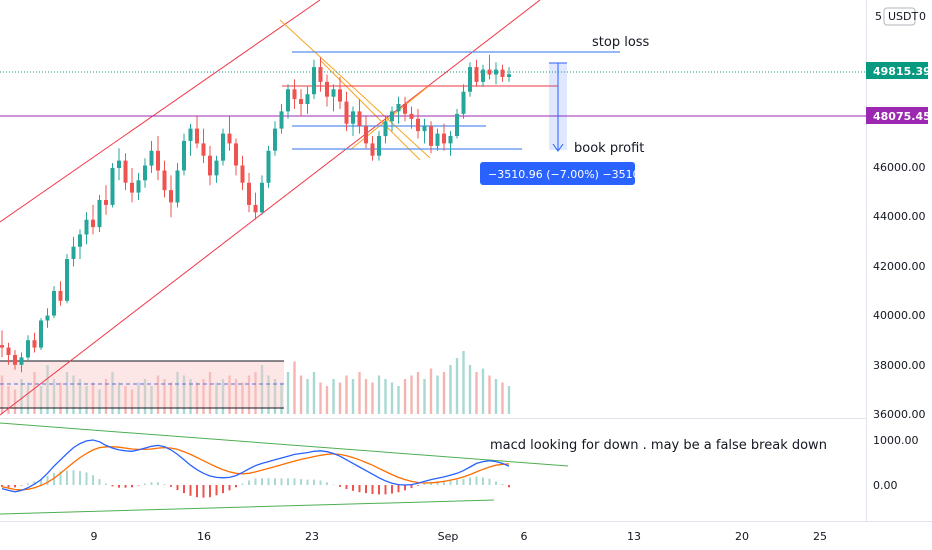 The height and width of the screenshot is (550, 932). Describe the element at coordinates (142, 384) in the screenshot. I see `volume-profile` at that location.